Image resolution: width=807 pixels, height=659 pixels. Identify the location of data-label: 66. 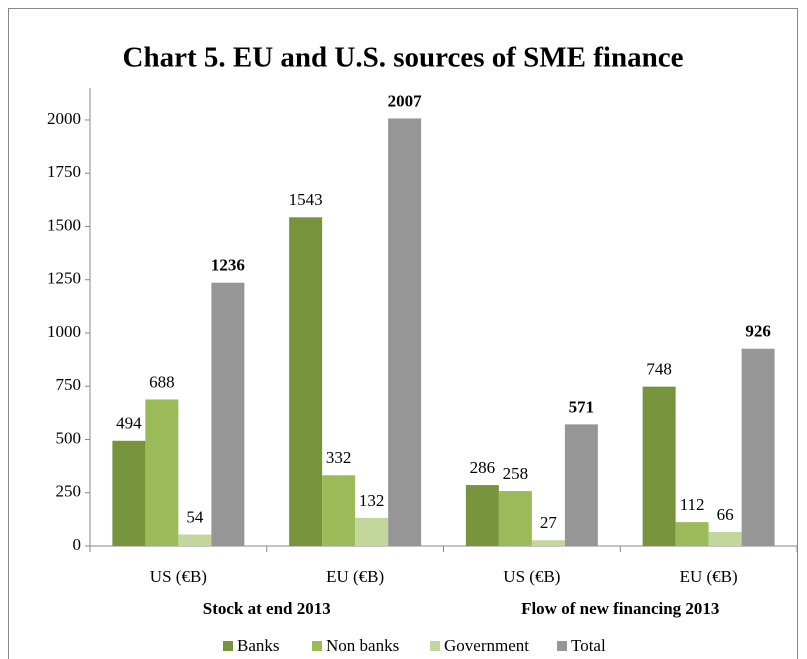
(725, 514).